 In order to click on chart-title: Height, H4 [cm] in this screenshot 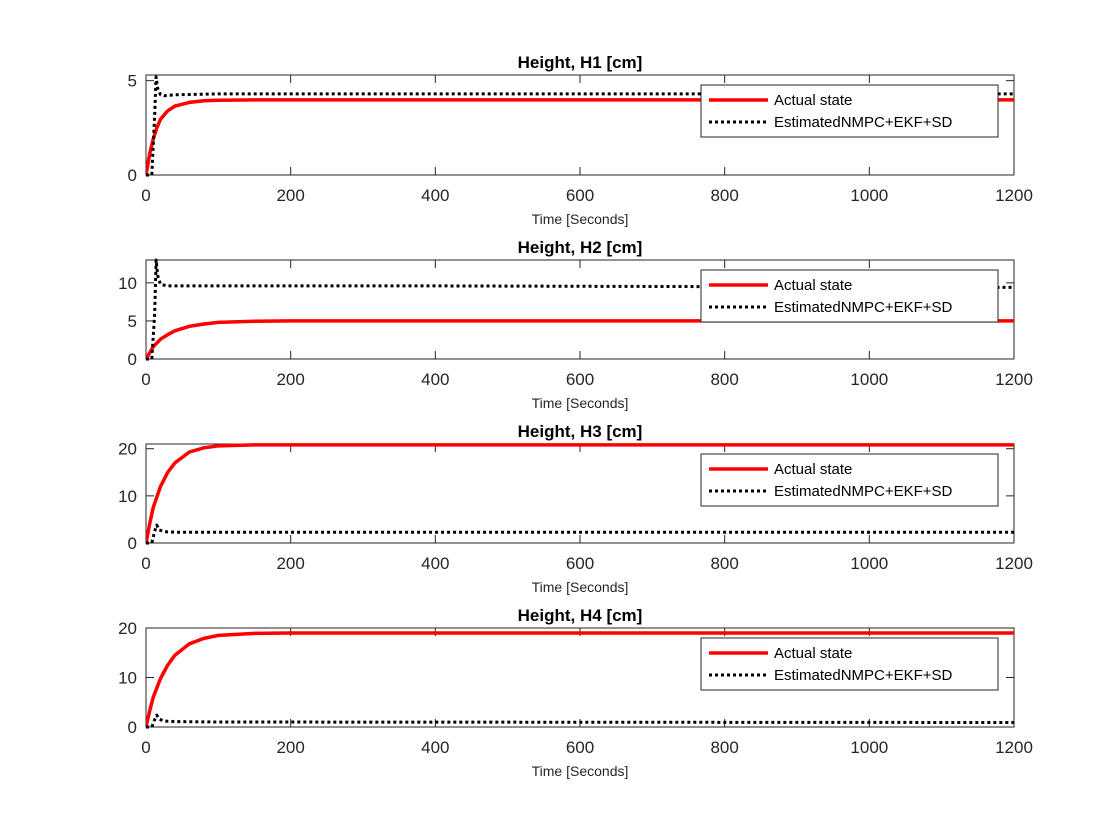, I will do `click(580, 615)`.